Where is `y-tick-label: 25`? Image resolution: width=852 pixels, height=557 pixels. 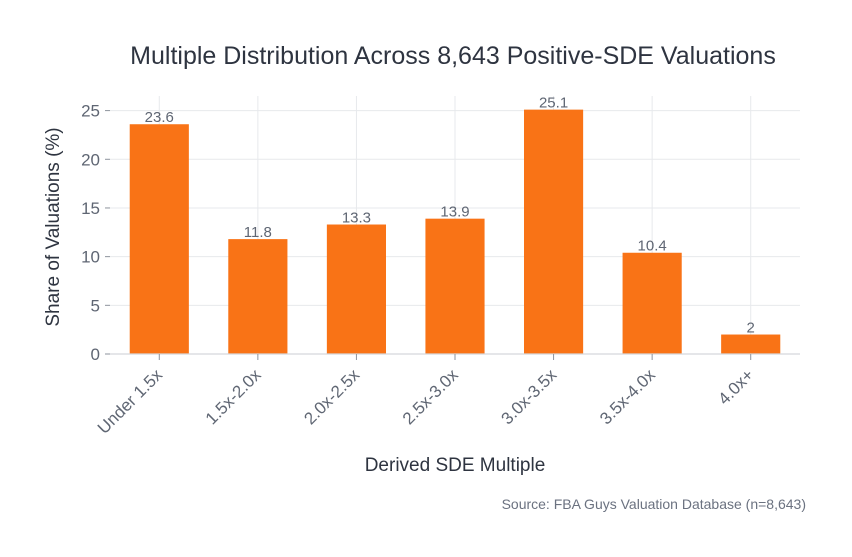 y-tick-label: 25 is located at coordinates (90, 111).